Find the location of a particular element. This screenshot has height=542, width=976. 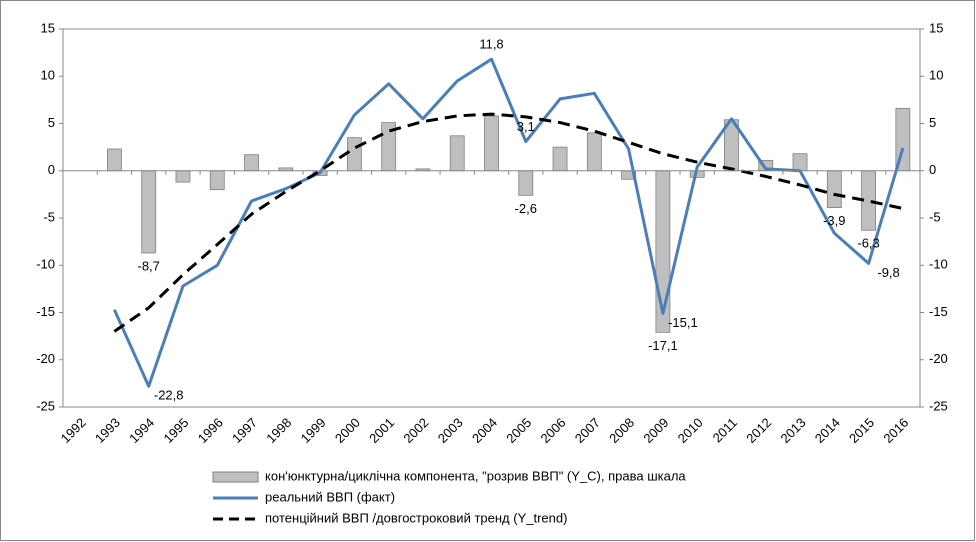

data-label: -6,3 is located at coordinates (868, 243).